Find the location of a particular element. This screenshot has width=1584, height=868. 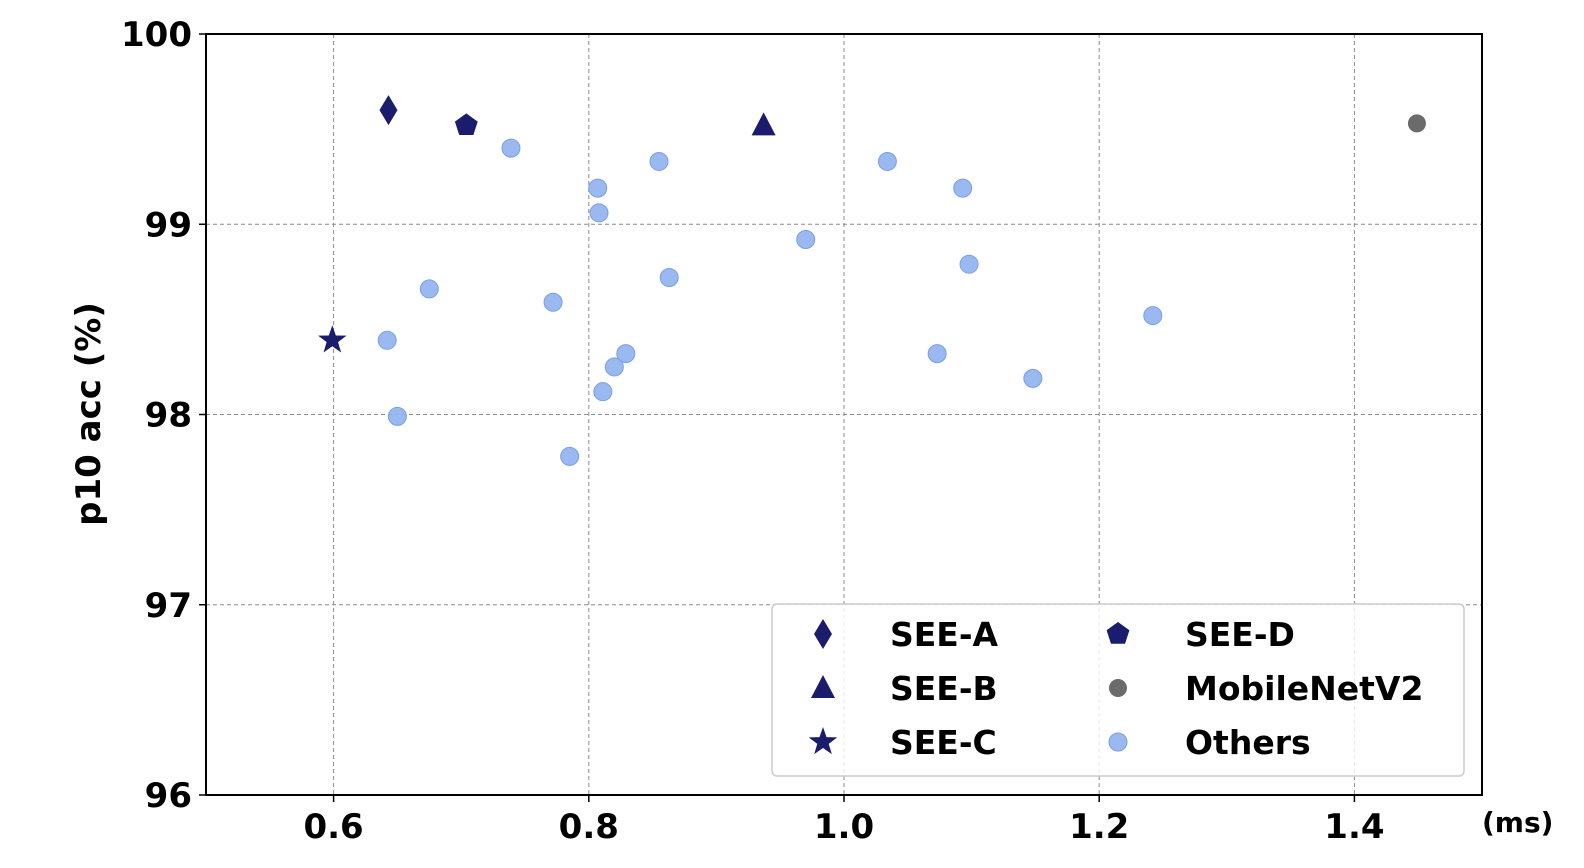

y-tick-label: 100 is located at coordinates (156, 35).